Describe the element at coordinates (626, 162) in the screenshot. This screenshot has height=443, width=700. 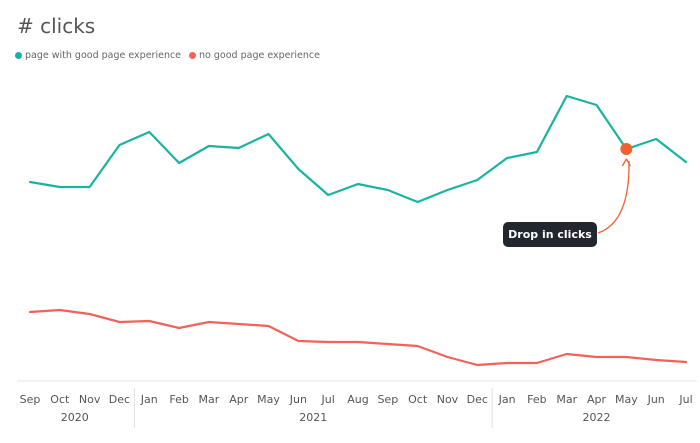
I see `annotation-arrowhead` at that location.